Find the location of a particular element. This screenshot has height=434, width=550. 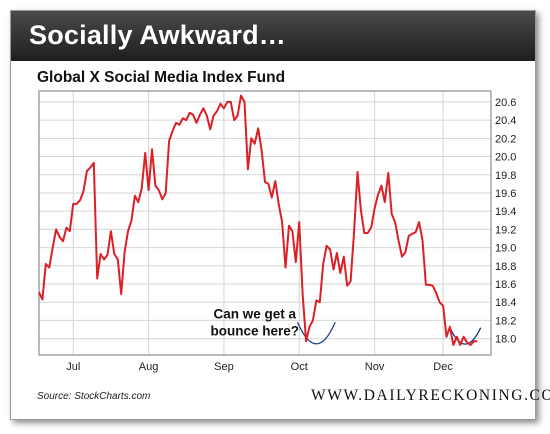

y-tick-label: 20.0 is located at coordinates (505, 158).